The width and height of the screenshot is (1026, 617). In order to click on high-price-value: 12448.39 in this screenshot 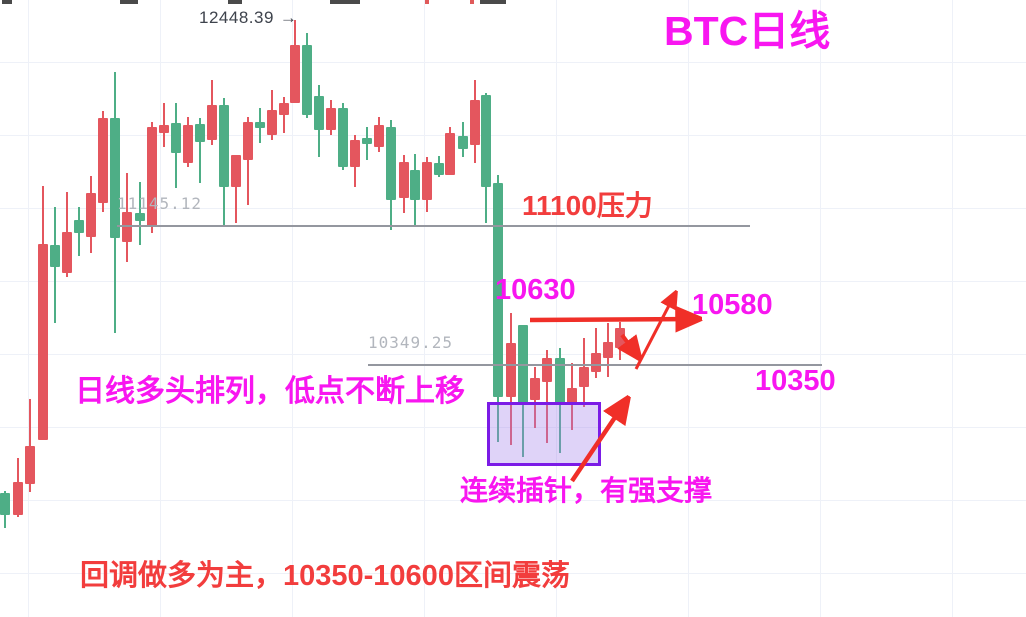, I will do `click(236, 17)`.